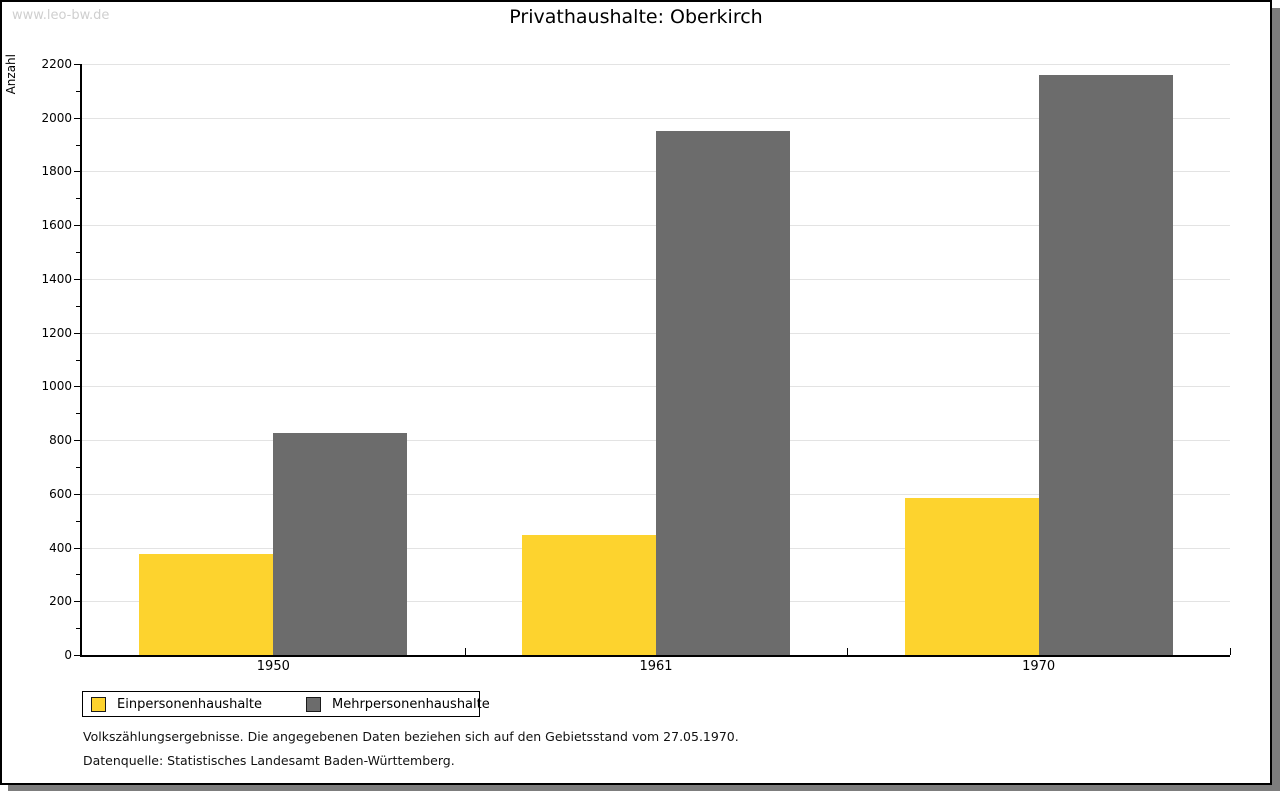 The height and width of the screenshot is (791, 1280). I want to click on legend-label: Mehrpersonenhaushalte, so click(411, 704).